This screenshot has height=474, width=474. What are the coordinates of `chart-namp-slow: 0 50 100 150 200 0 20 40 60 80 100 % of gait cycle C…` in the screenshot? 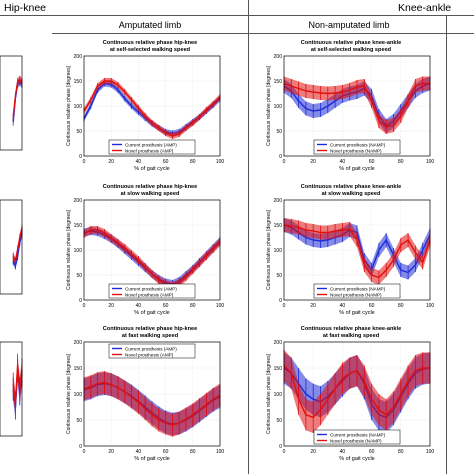 It's located at (350, 257).